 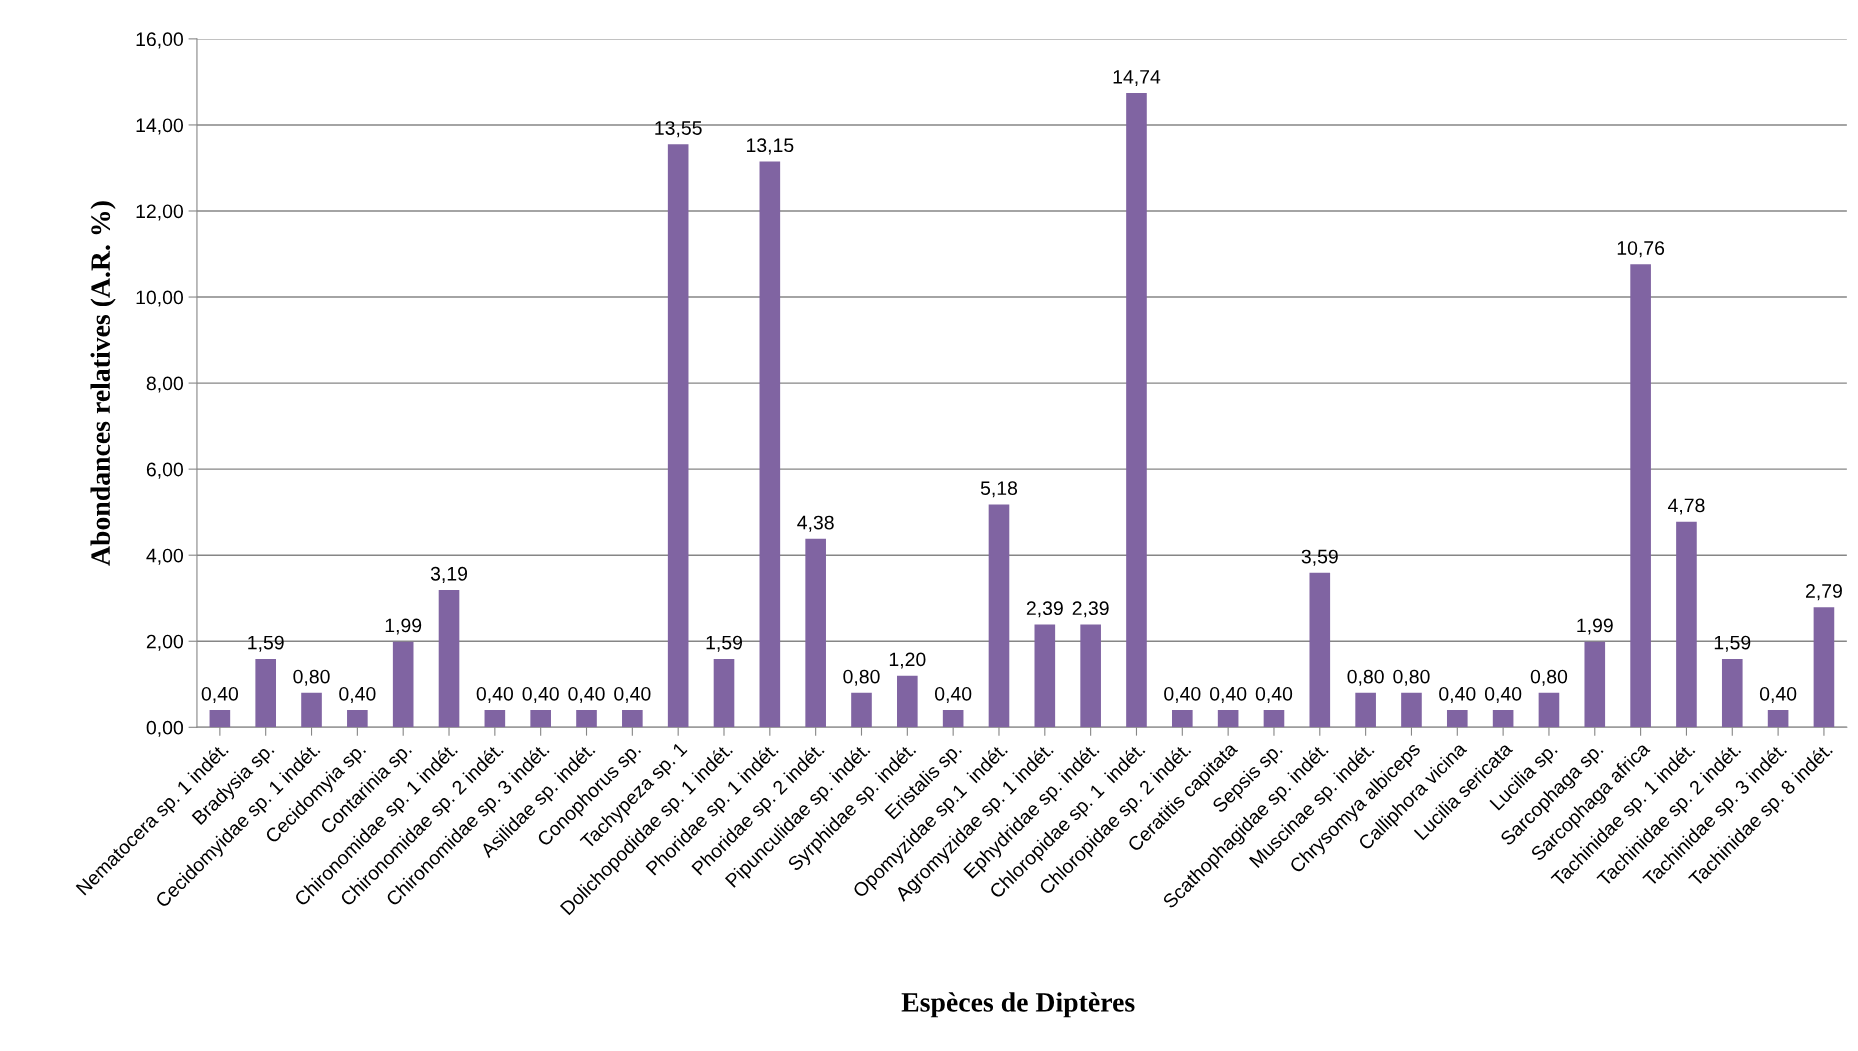 I want to click on y-axis-title: Abondances relatives (A.R. %), so click(x=103, y=383).